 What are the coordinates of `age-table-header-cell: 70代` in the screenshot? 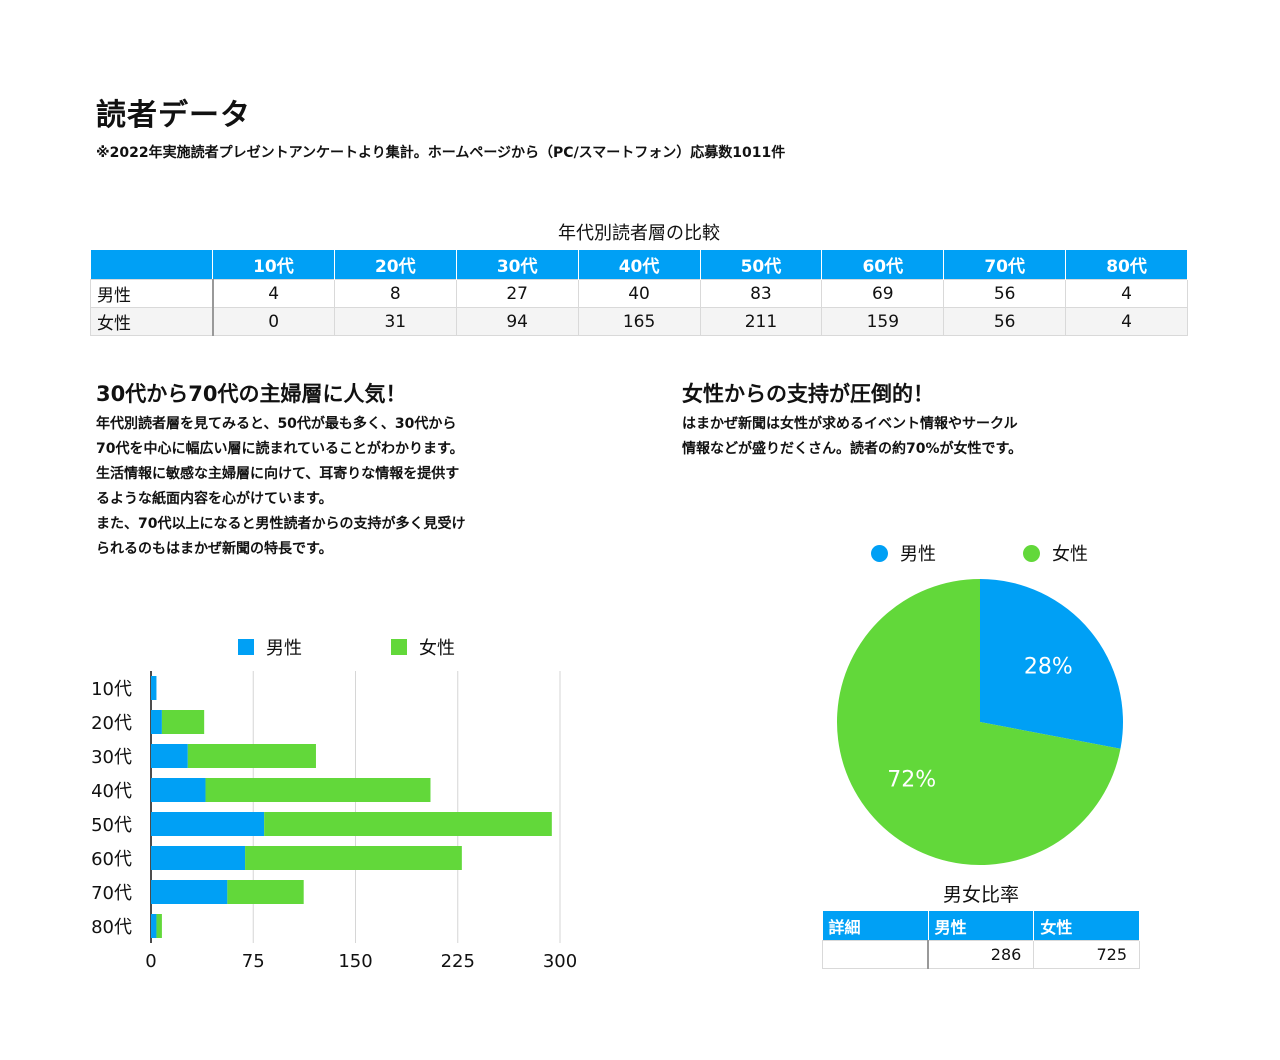 It's located at (1005, 265).